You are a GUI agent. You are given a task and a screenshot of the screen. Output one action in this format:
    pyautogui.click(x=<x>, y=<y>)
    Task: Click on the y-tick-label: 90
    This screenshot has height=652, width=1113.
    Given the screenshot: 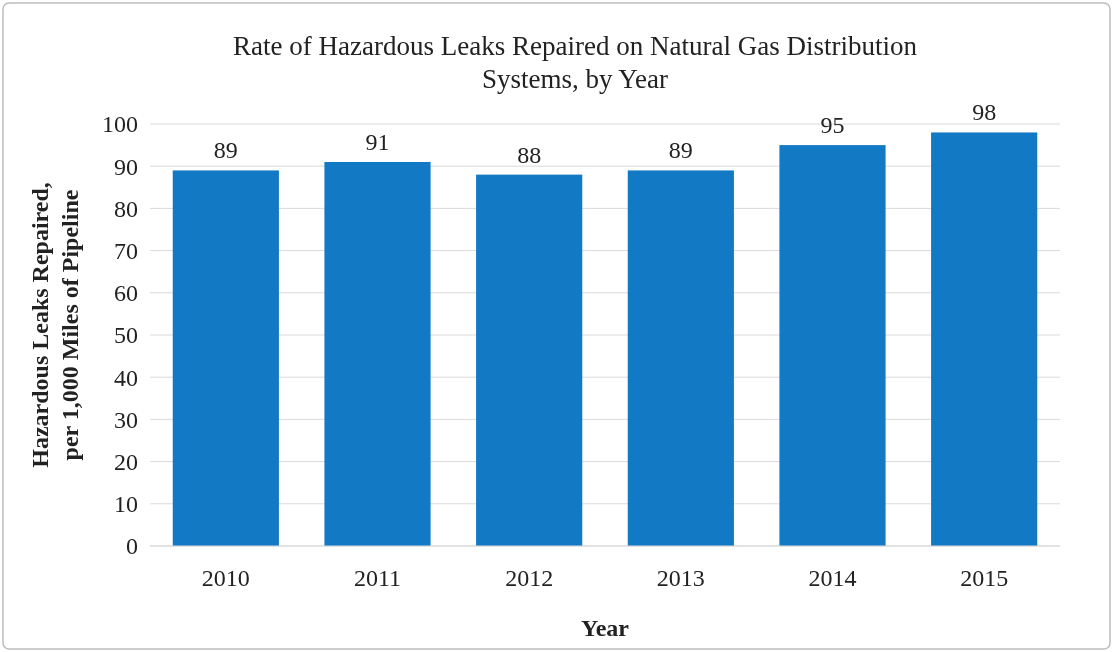 What is the action you would take?
    pyautogui.click(x=126, y=166)
    